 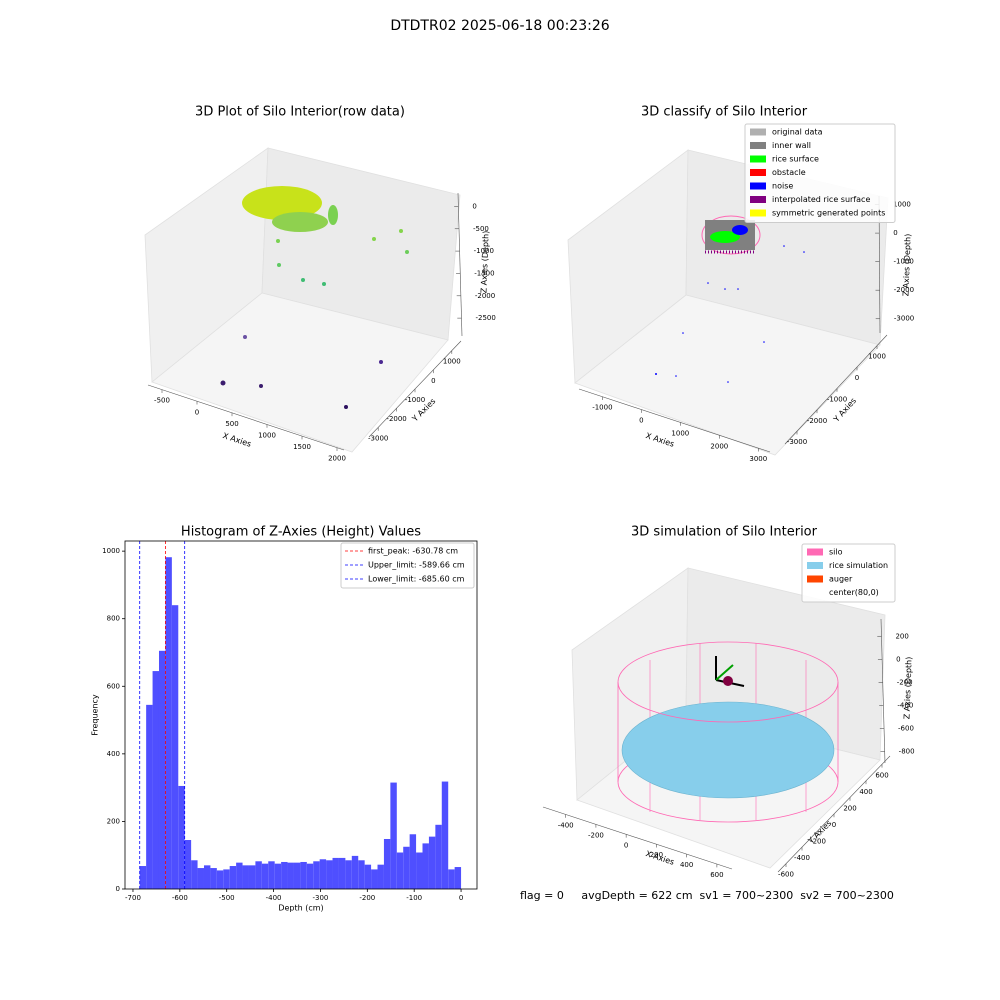 I want to click on legend-label: auger, so click(x=841, y=579).